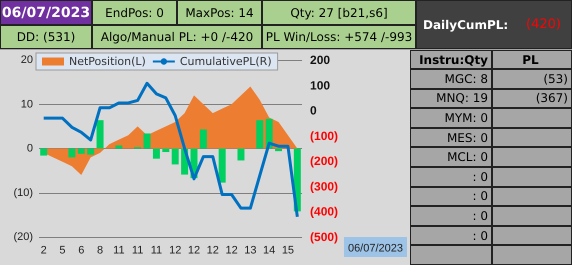 This screenshot has width=572, height=265. What do you see at coordinates (62, 250) in the screenshot?
I see `x-tick-label: 5` at bounding box center [62, 250].